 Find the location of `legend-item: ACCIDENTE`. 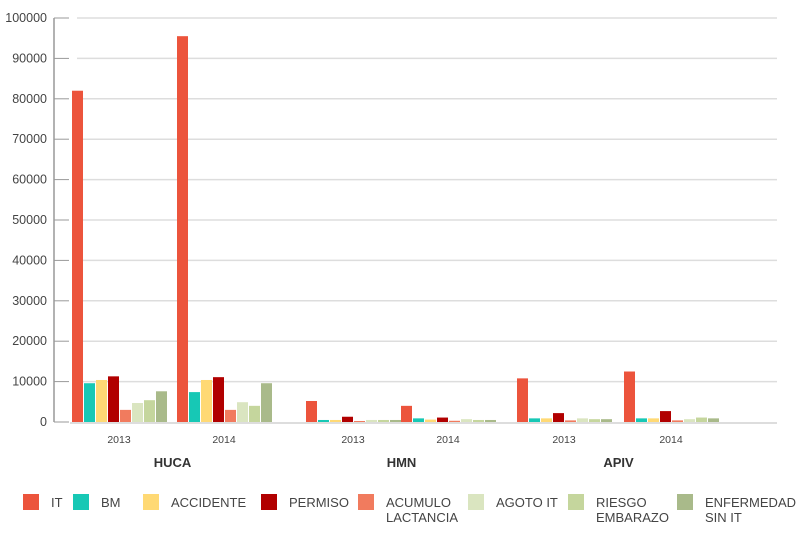

legend-item: ACCIDENTE is located at coordinates (194, 502).